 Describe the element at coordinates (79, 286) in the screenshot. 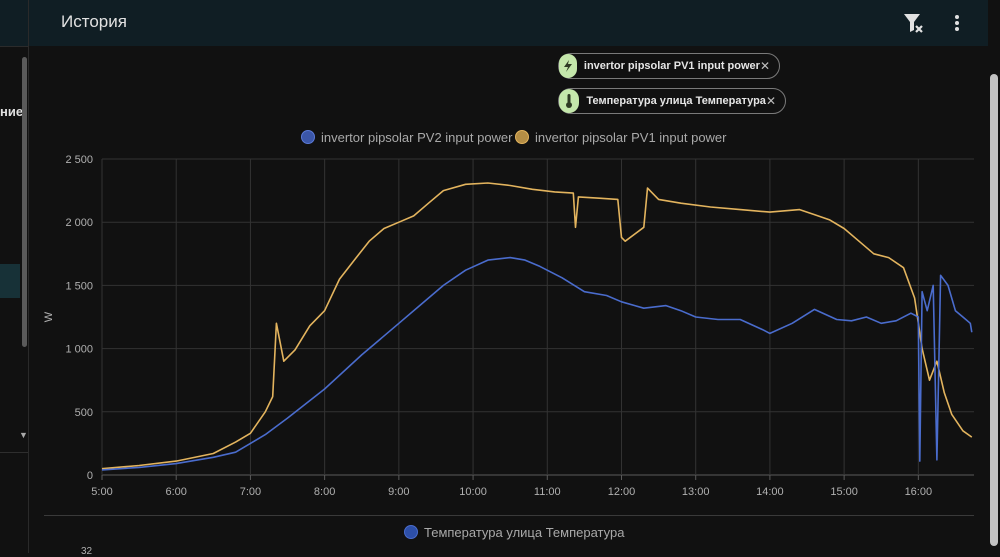

I see `y-tick-label: 1 500` at that location.